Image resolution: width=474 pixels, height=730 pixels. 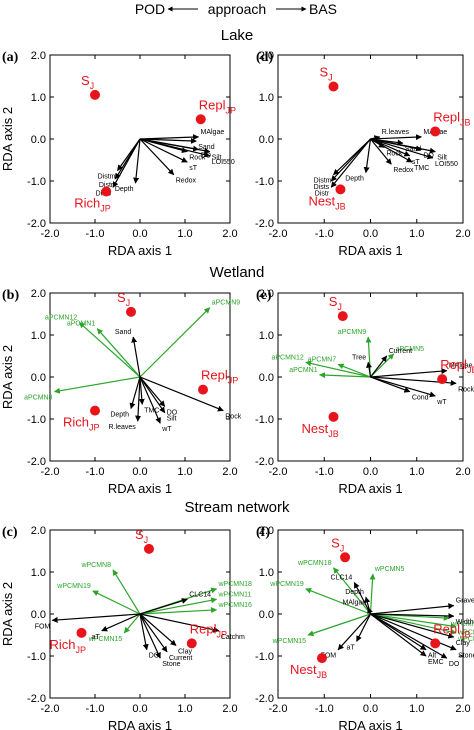 I want to click on pcmn-arrow-label: wPCMN5, so click(x=389, y=569).